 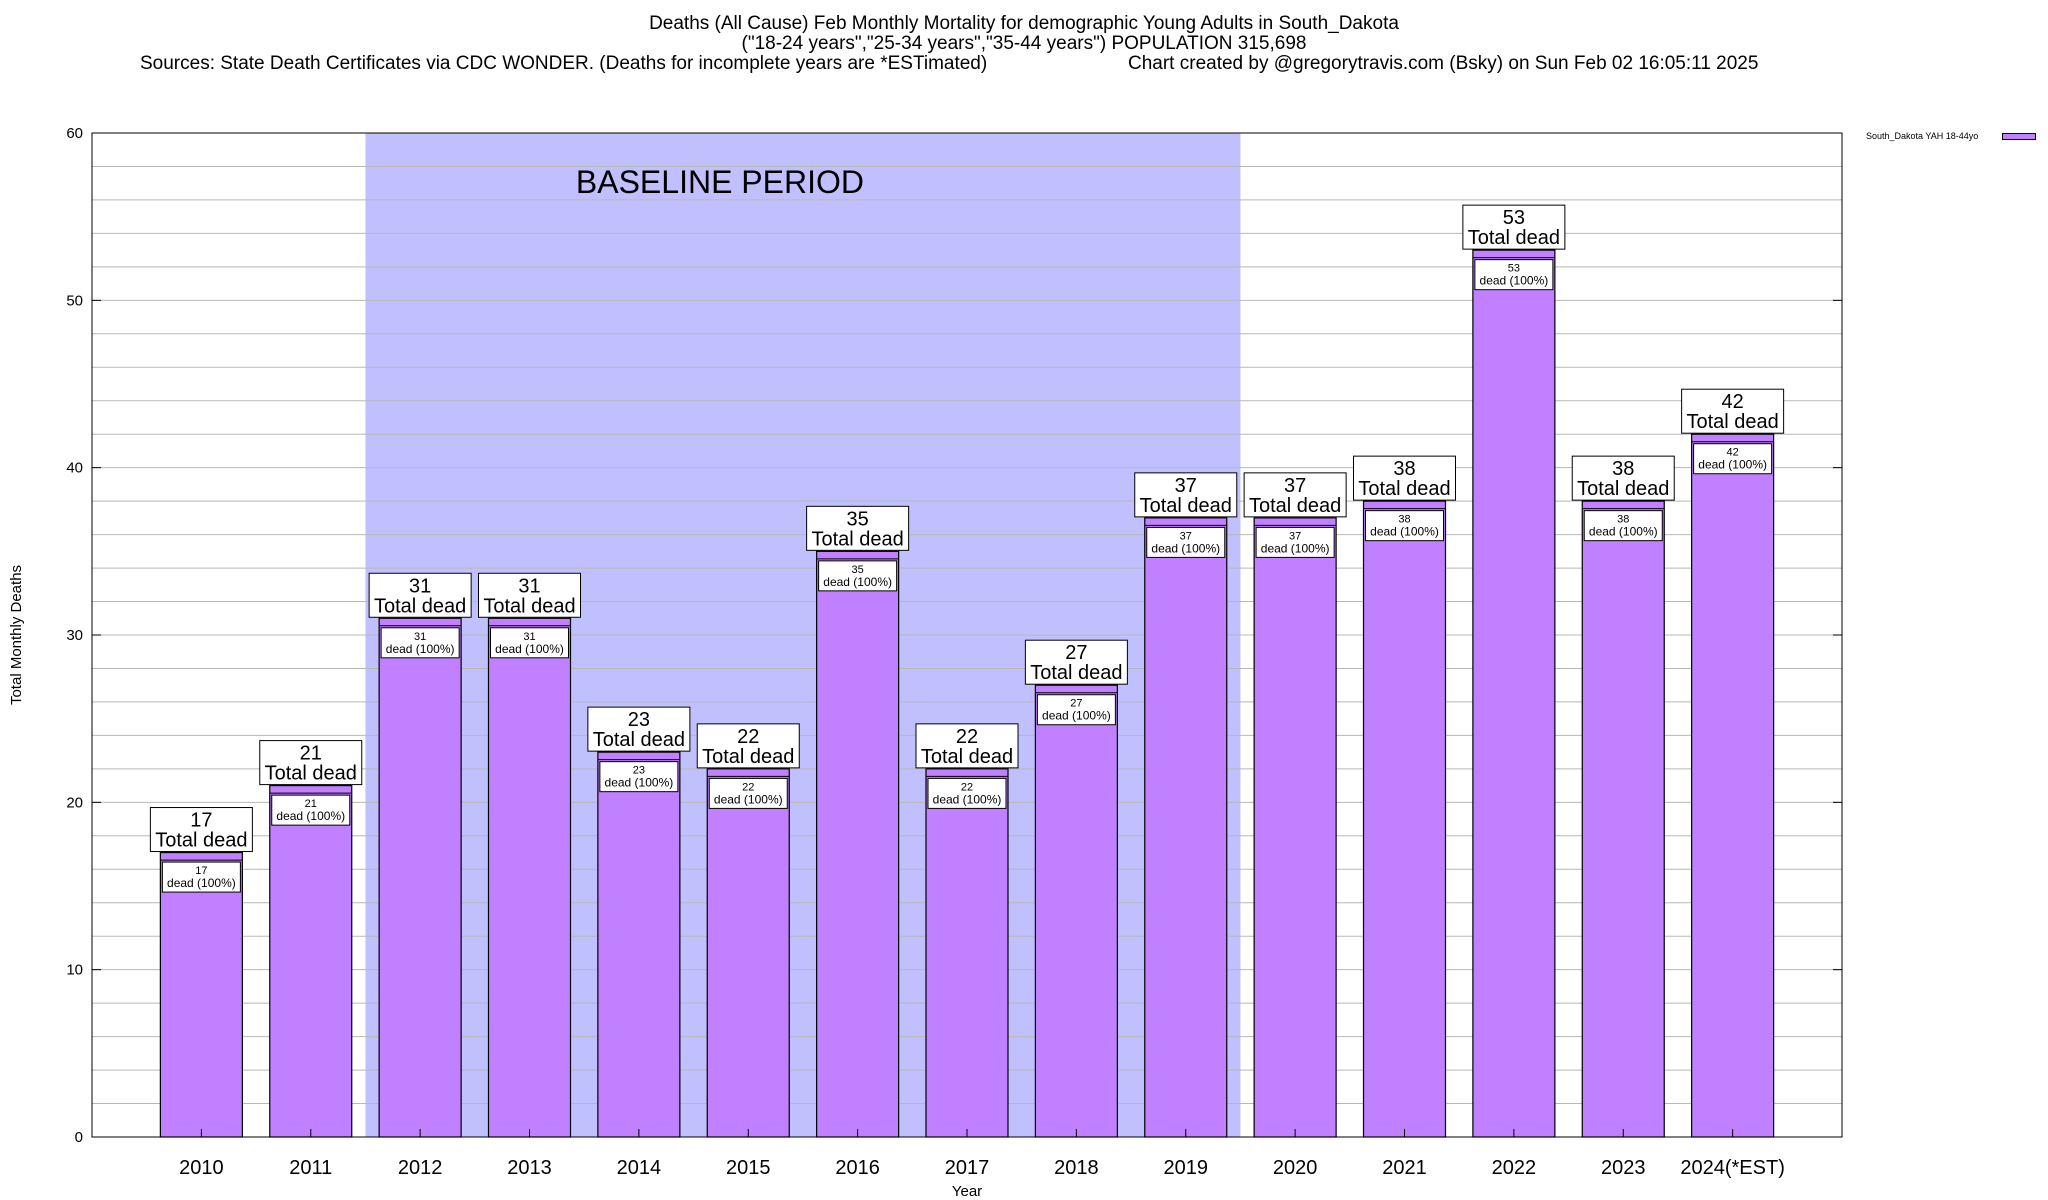 What do you see at coordinates (1404, 1168) in the screenshot?
I see `x-tick-label: 2021` at bounding box center [1404, 1168].